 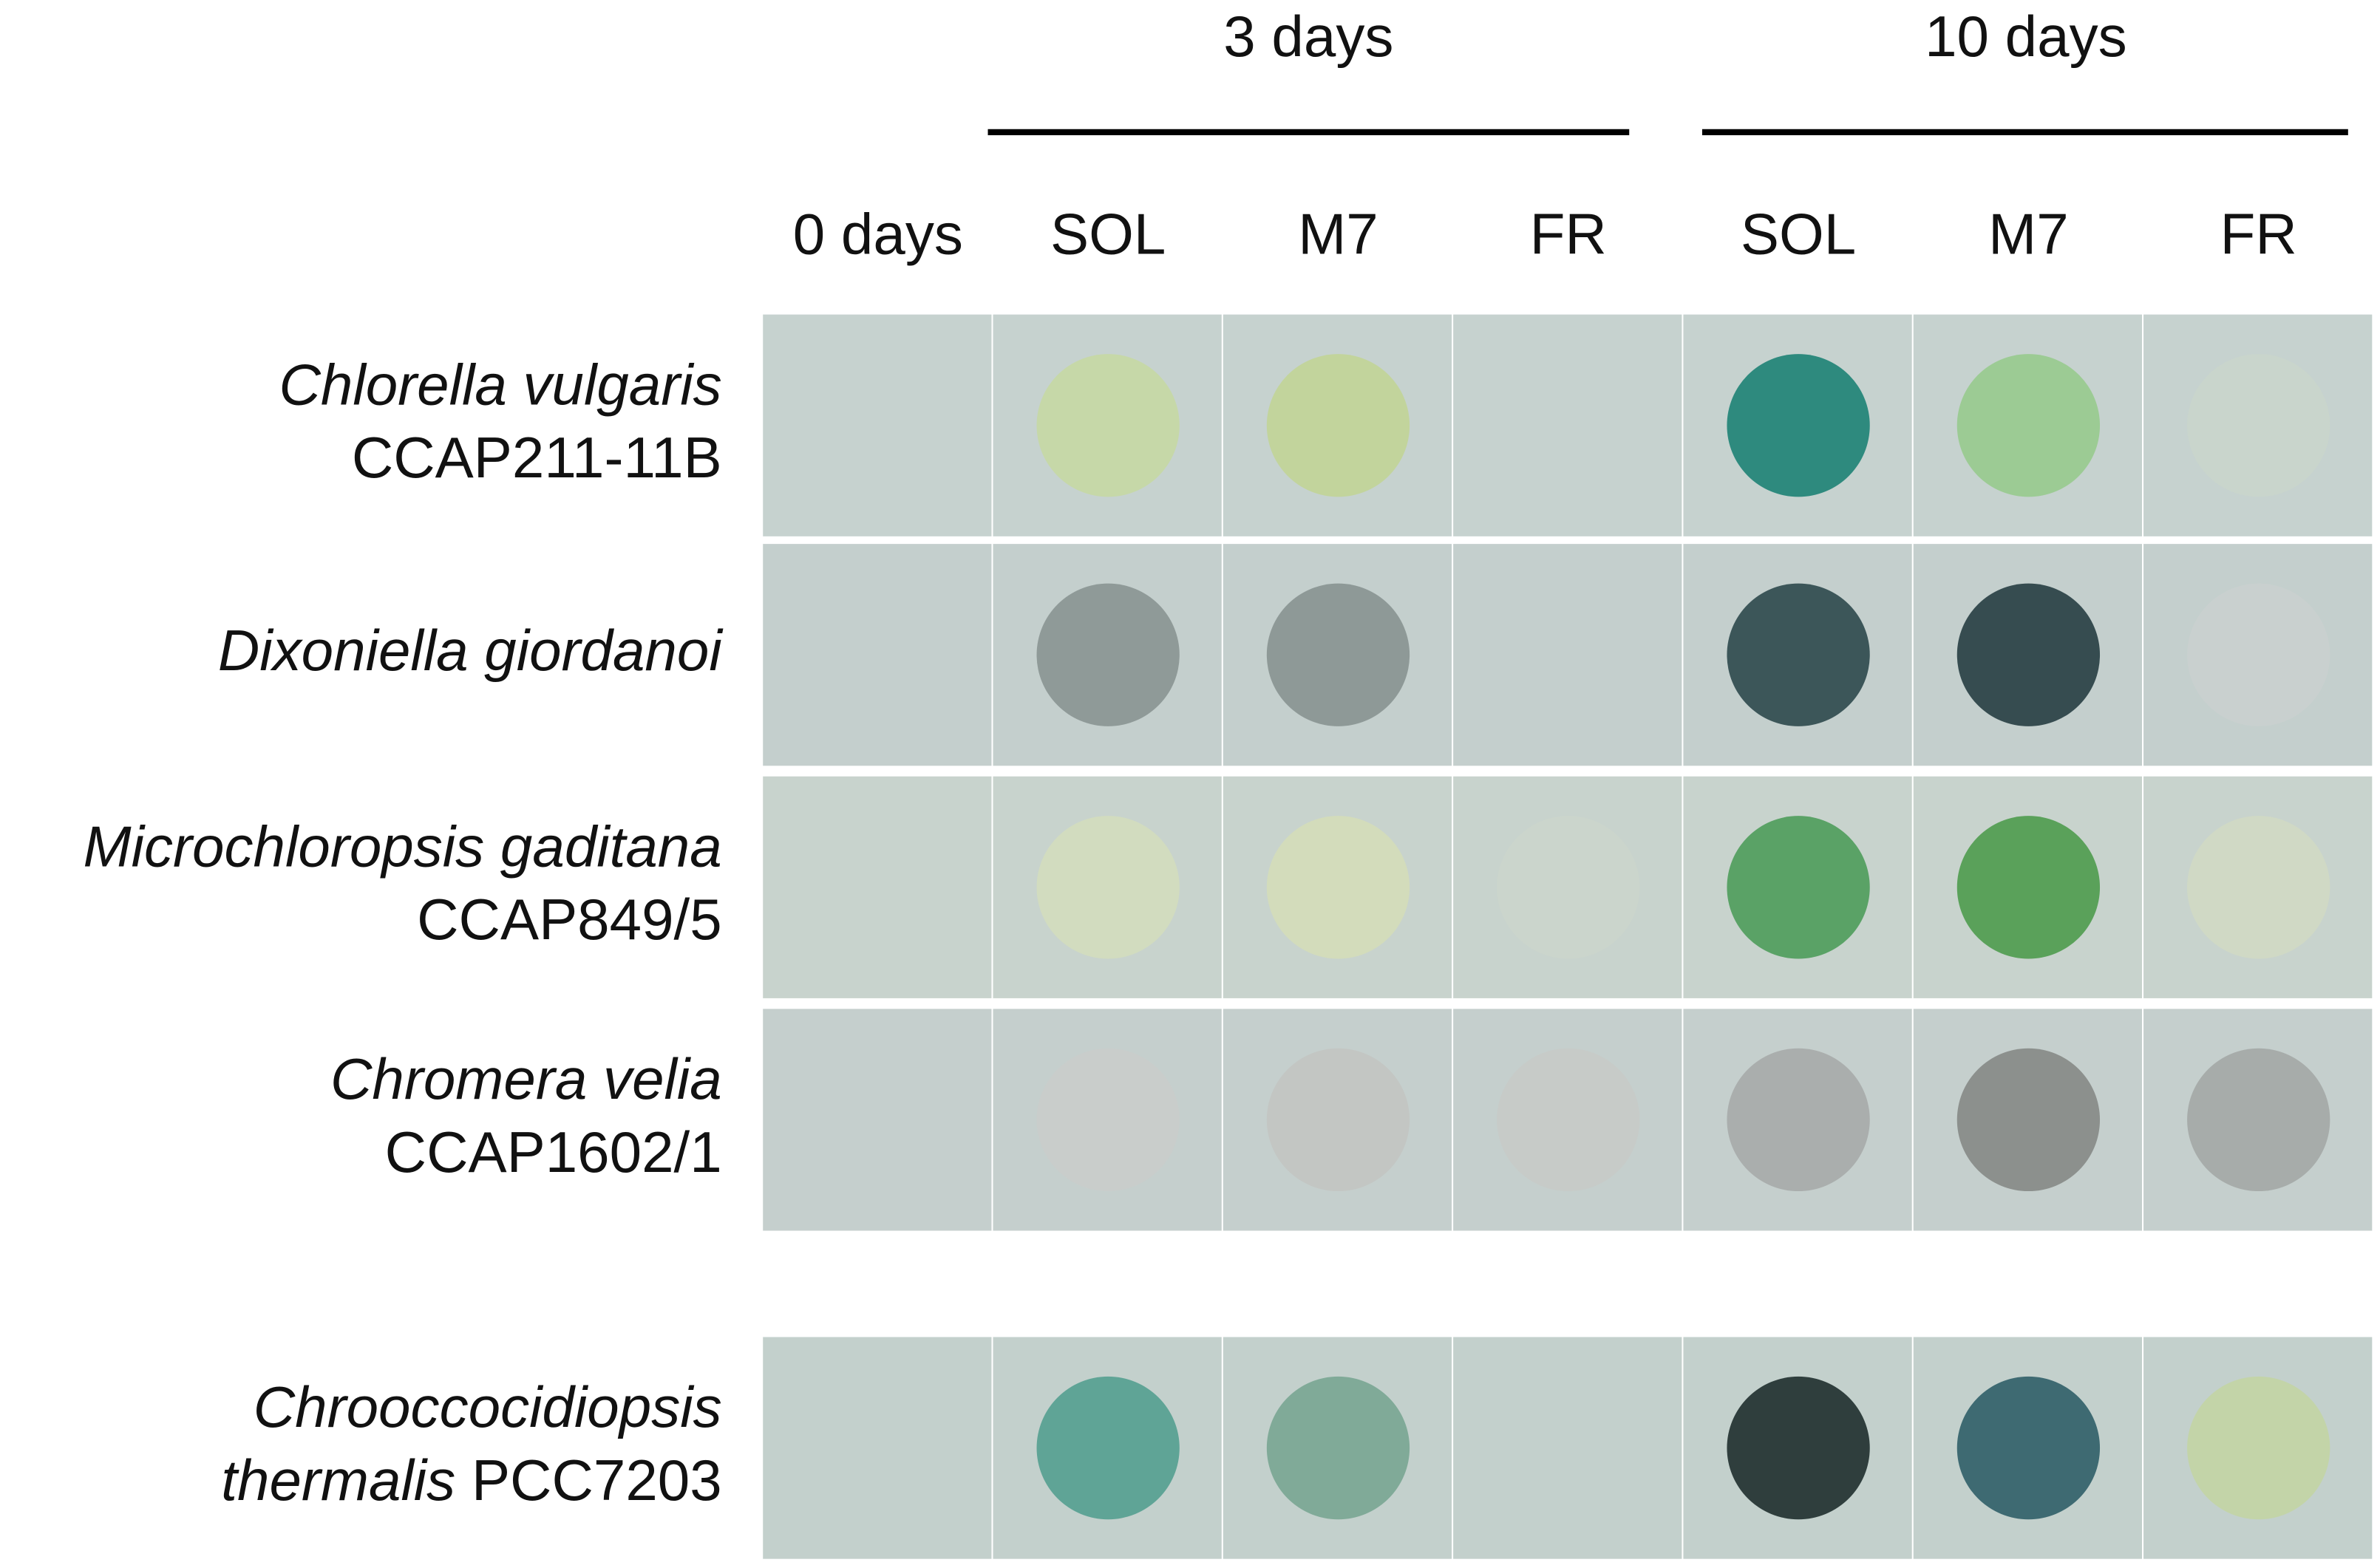 I want to click on row-label-part: Chromera velia, so click(x=526, y=1078).